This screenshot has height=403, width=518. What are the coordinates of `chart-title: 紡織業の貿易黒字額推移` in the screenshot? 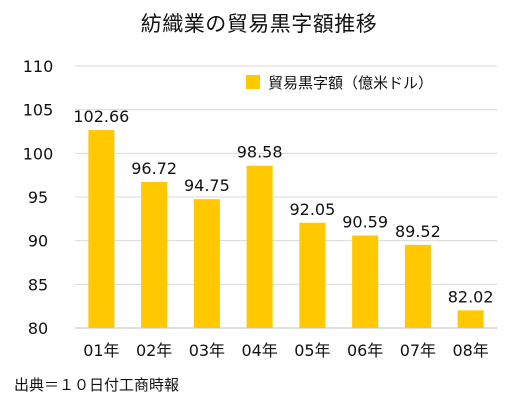 It's located at (259, 24).